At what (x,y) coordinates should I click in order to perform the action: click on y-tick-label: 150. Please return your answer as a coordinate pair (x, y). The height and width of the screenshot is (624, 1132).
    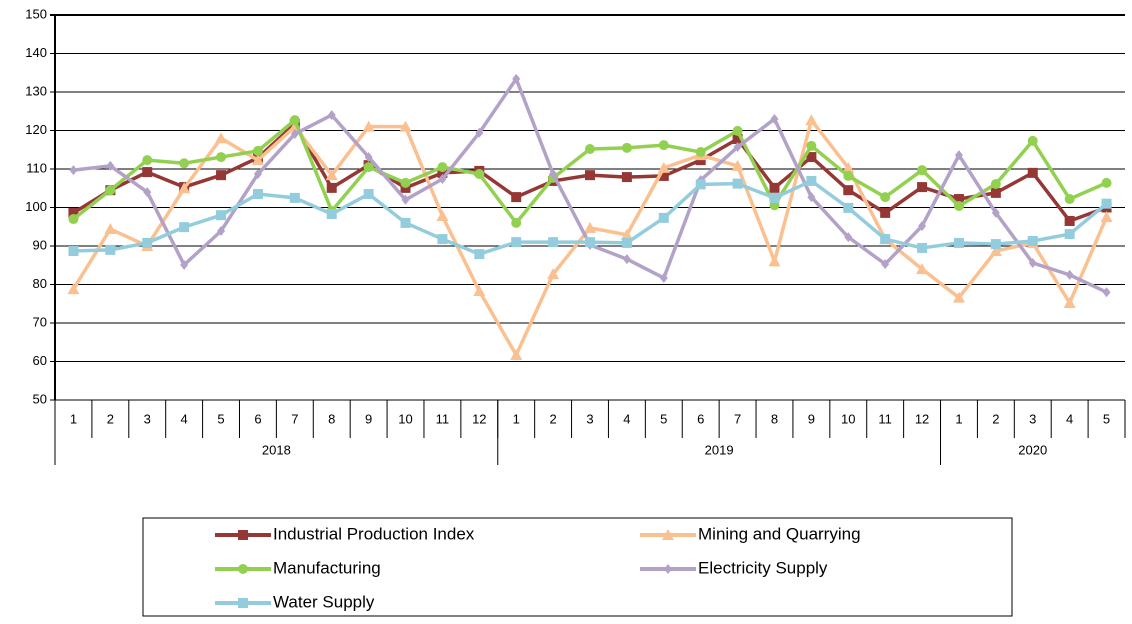
    Looking at the image, I should click on (36, 13).